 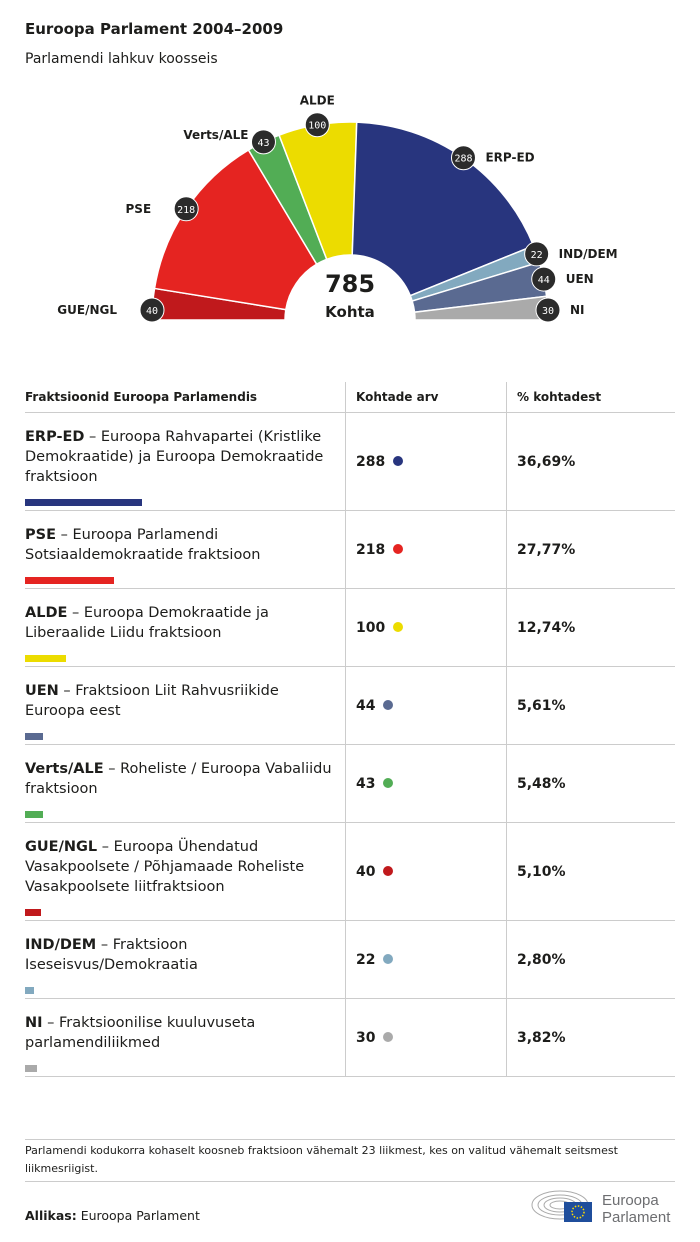 What do you see at coordinates (590, 783) in the screenshot?
I see `percent-cell: 5,48%` at bounding box center [590, 783].